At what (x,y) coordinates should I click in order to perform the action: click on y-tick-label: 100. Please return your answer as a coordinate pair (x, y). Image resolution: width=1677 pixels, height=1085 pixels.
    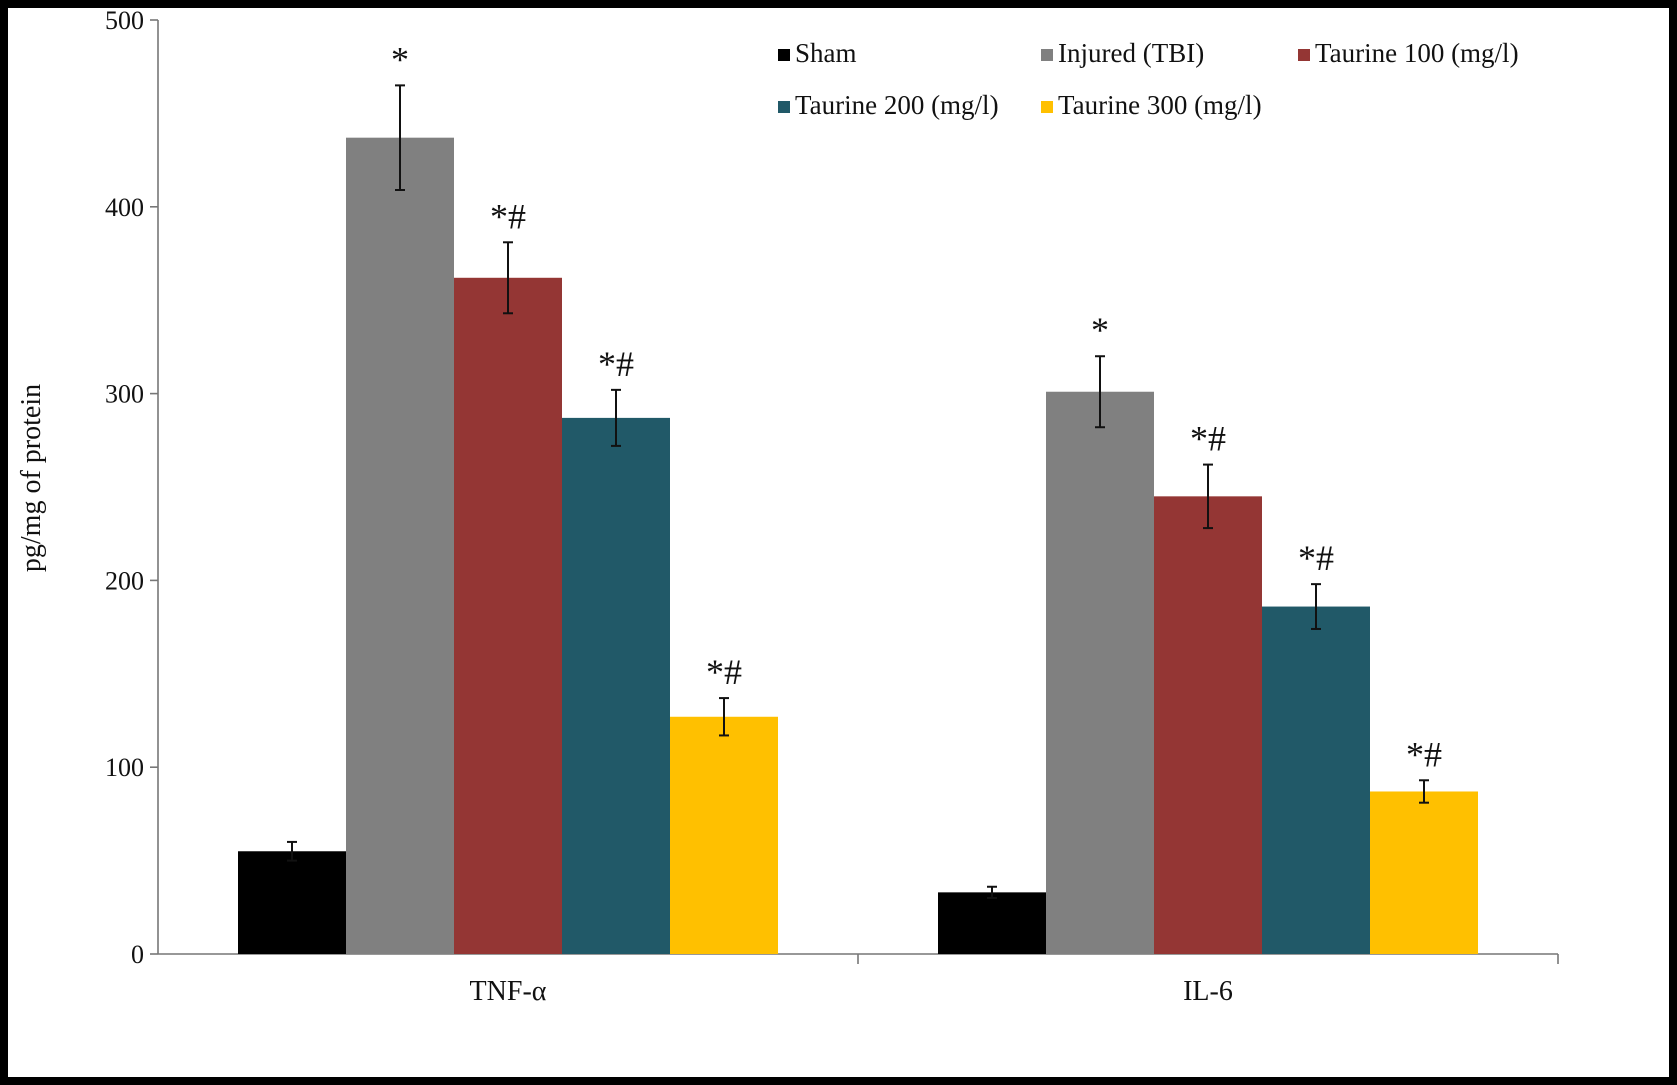
    Looking at the image, I should click on (124, 767).